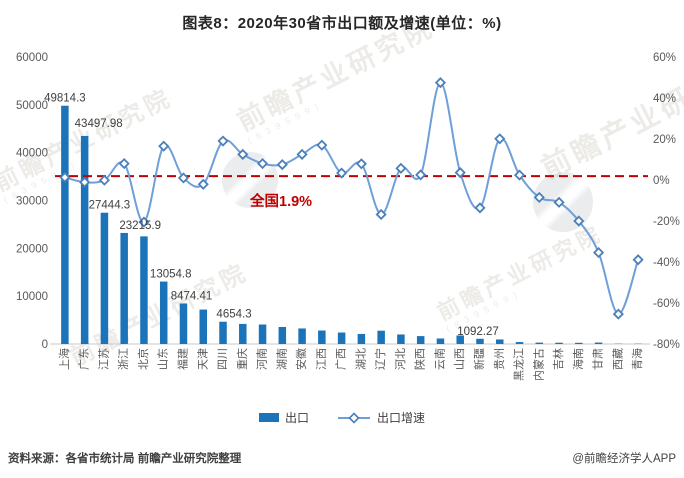  Describe the element at coordinates (579, 221) in the screenshot. I see `growth-marker-海南` at that location.